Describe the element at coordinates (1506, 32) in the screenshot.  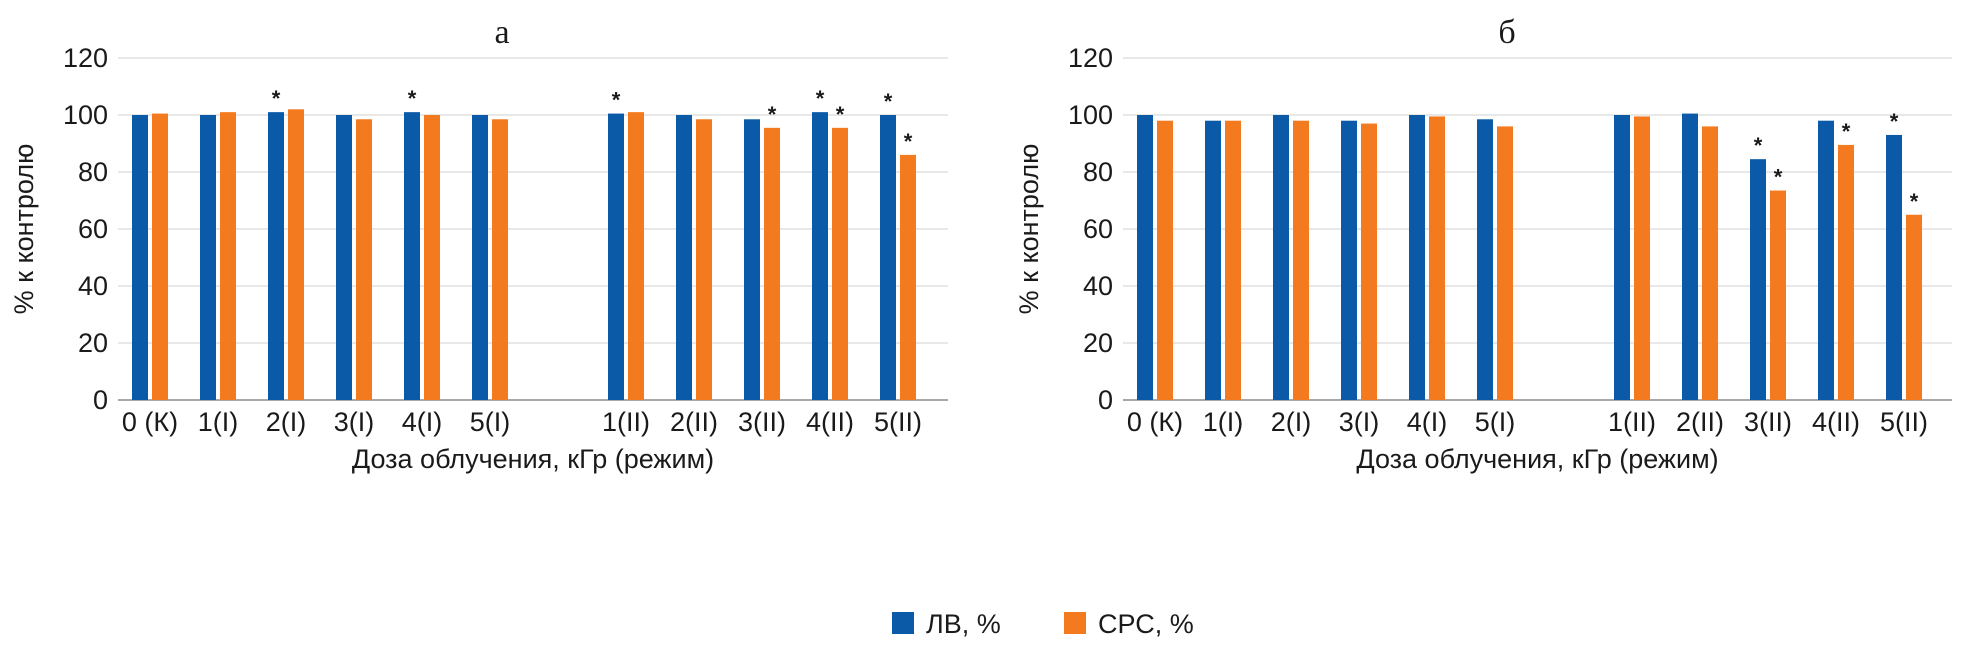
I see `chart-title: б` at that location.